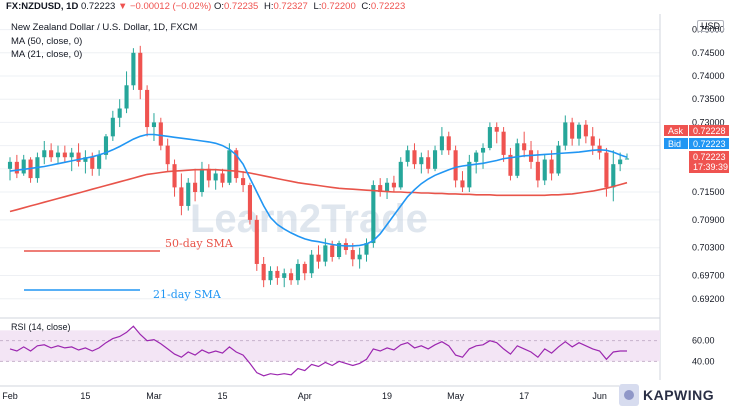 The height and width of the screenshot is (416, 740). What do you see at coordinates (330, 346) in the screenshot?
I see `rsi-band` at bounding box center [330, 346].